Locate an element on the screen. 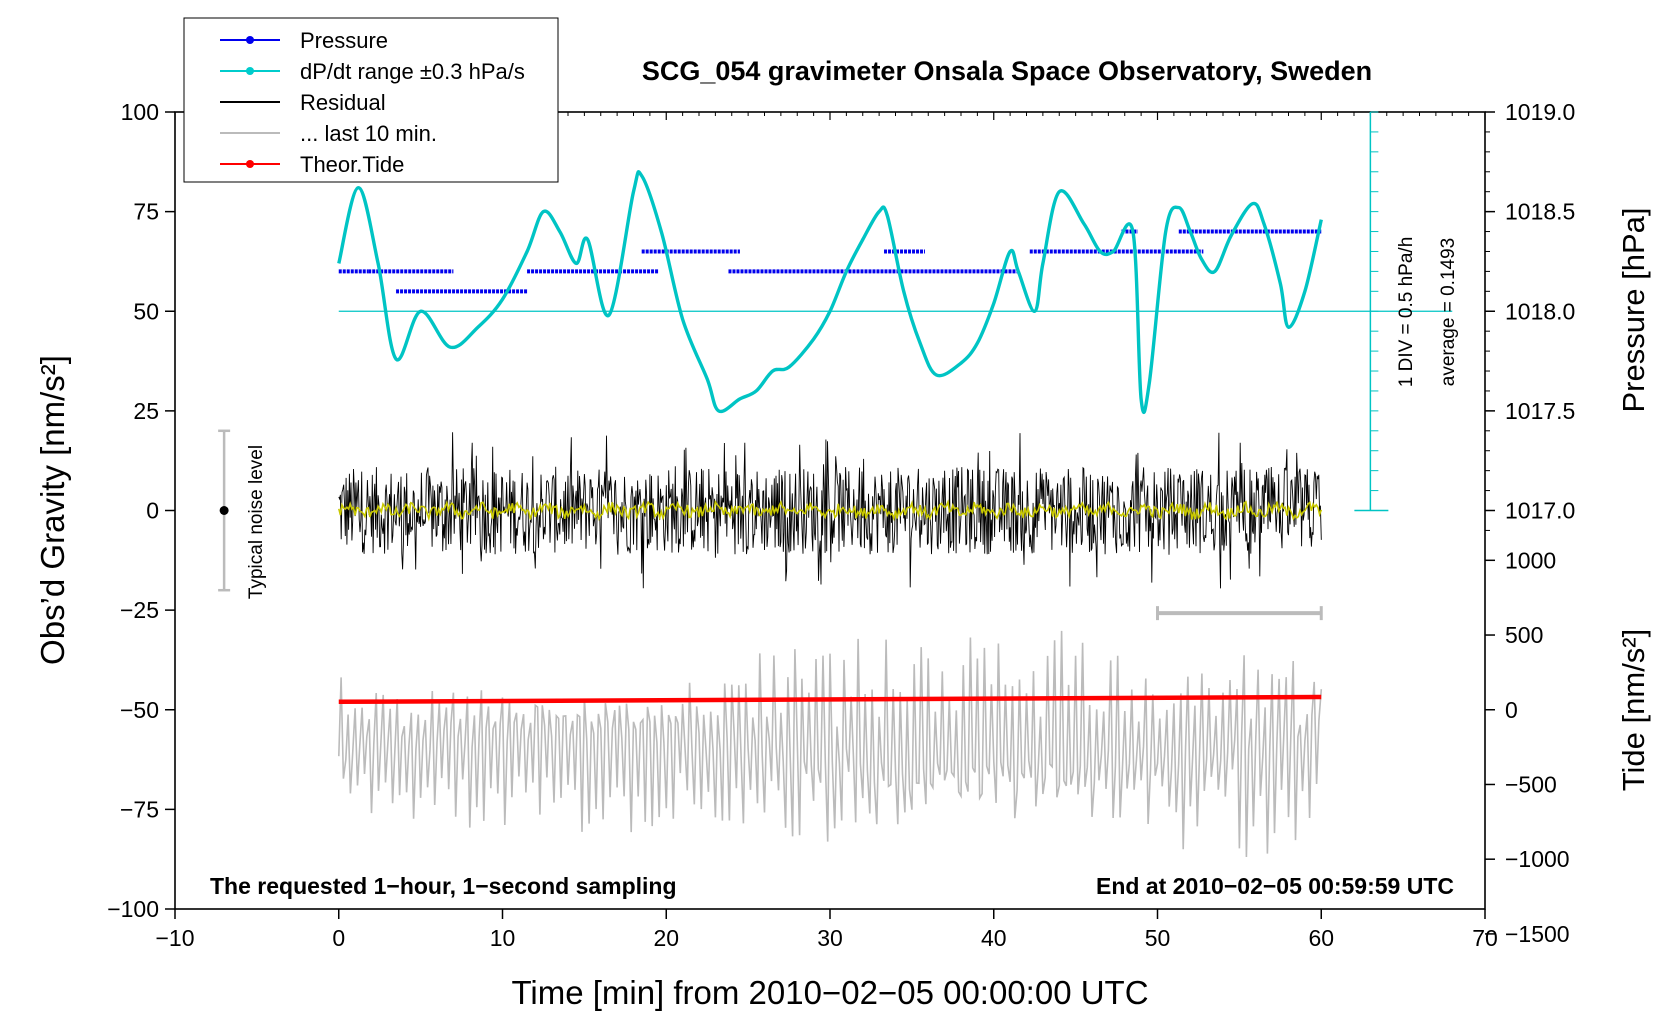  scale-div-label: 1 DIV = 0.5 hPa/h is located at coordinates (1406, 312).